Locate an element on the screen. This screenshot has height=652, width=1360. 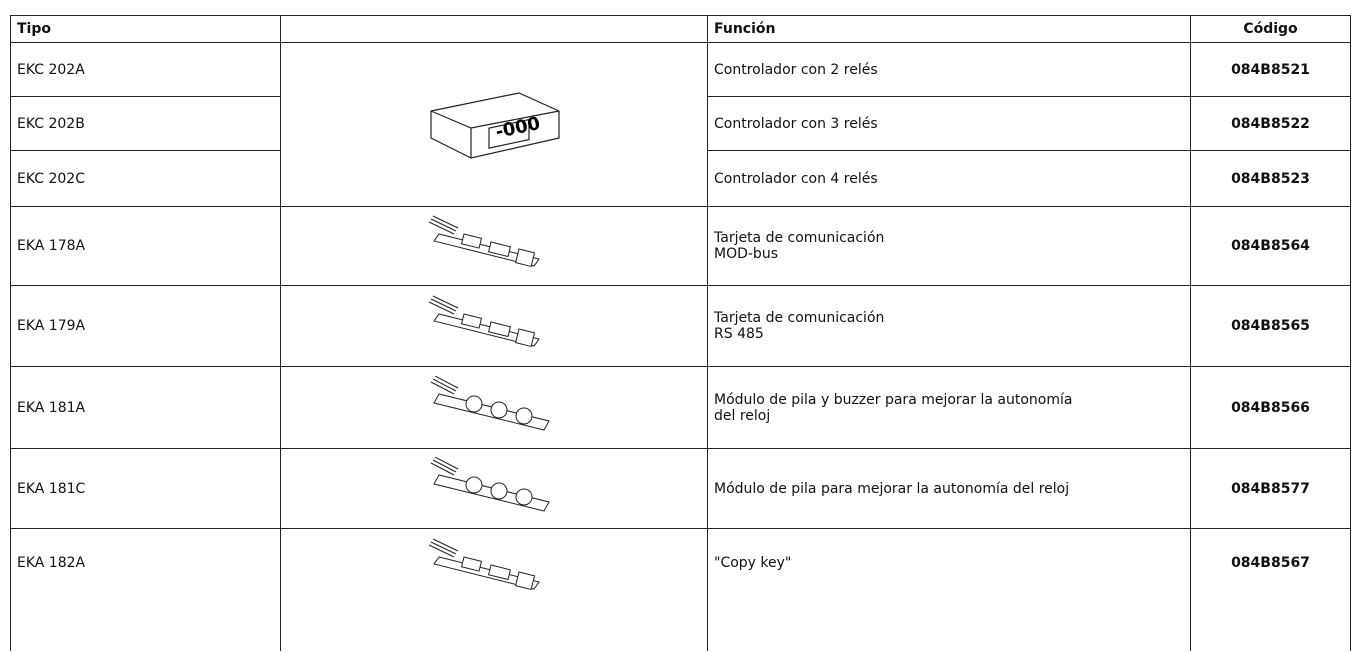
tipo-cell: EKA 181C is located at coordinates (145, 488).